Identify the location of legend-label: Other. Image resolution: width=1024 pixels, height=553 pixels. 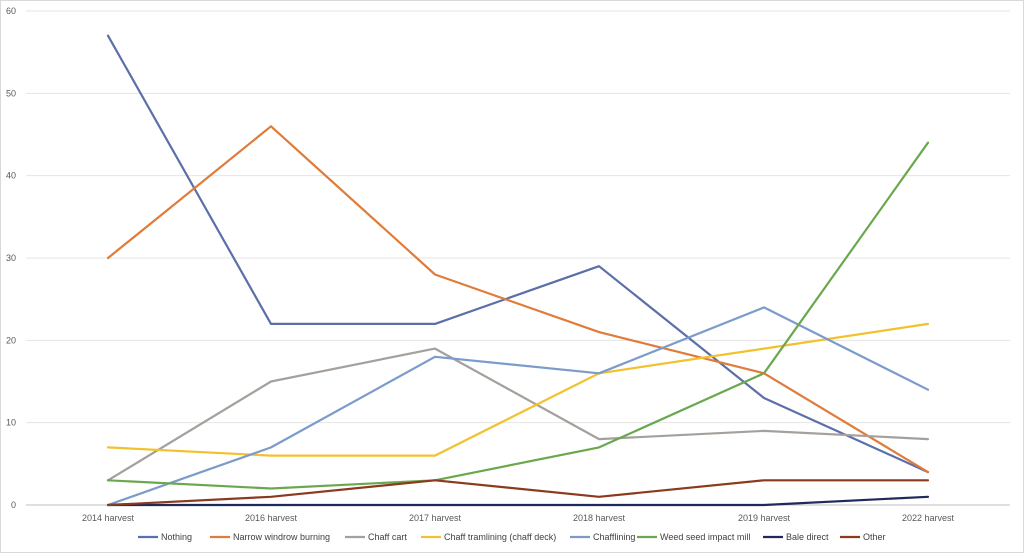
(874, 537).